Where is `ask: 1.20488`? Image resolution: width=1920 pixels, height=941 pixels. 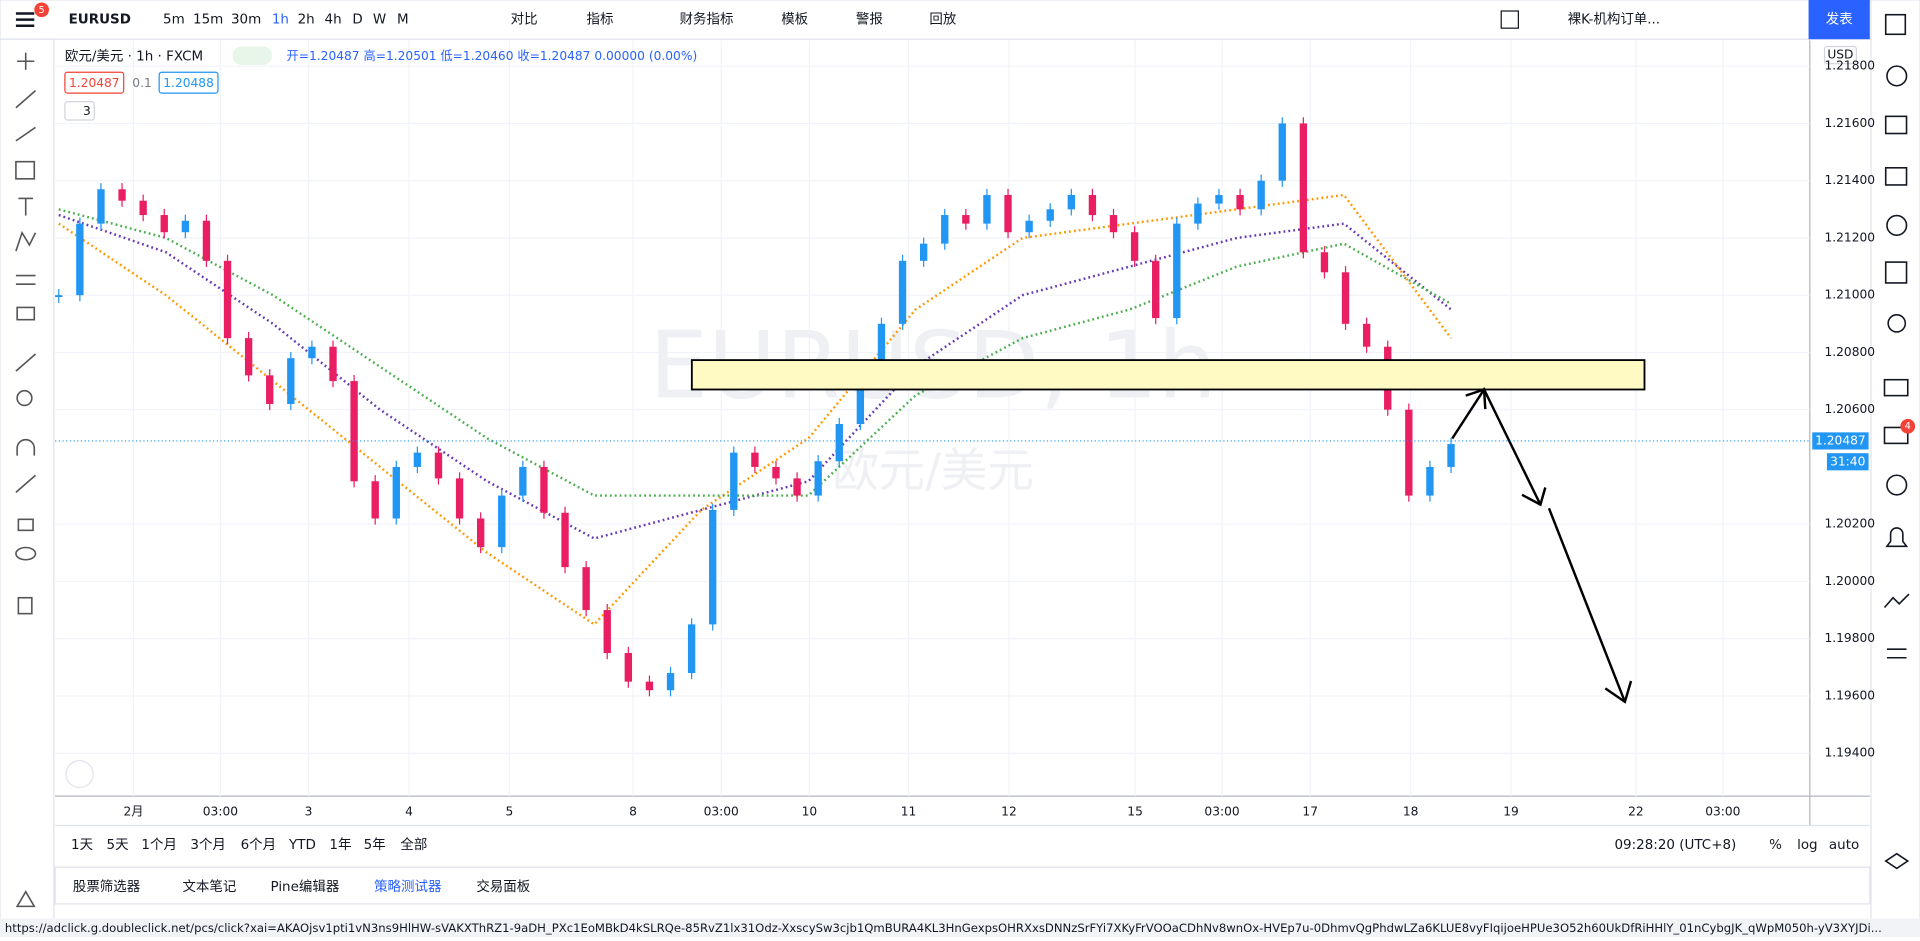 ask: 1.20488 is located at coordinates (188, 83).